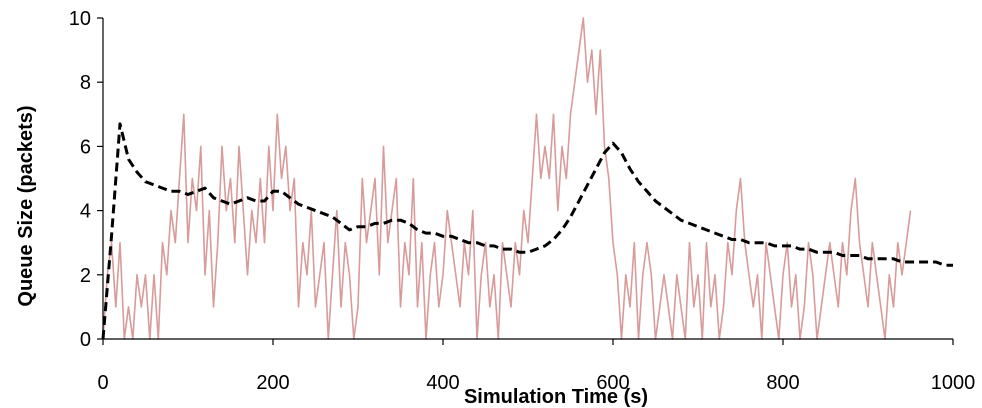 The width and height of the screenshot is (982, 408). I want to click on y-axis-ticks: 0 2 4 6 8 10, so click(86, 179).